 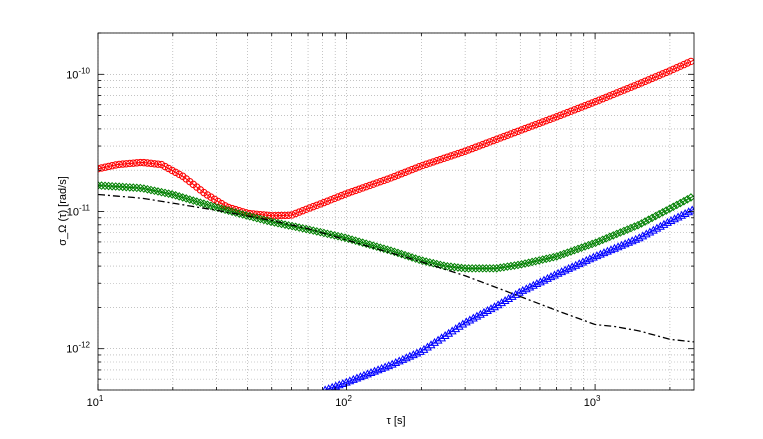 I want to click on y-tick-label: 10-12, so click(x=78, y=348).